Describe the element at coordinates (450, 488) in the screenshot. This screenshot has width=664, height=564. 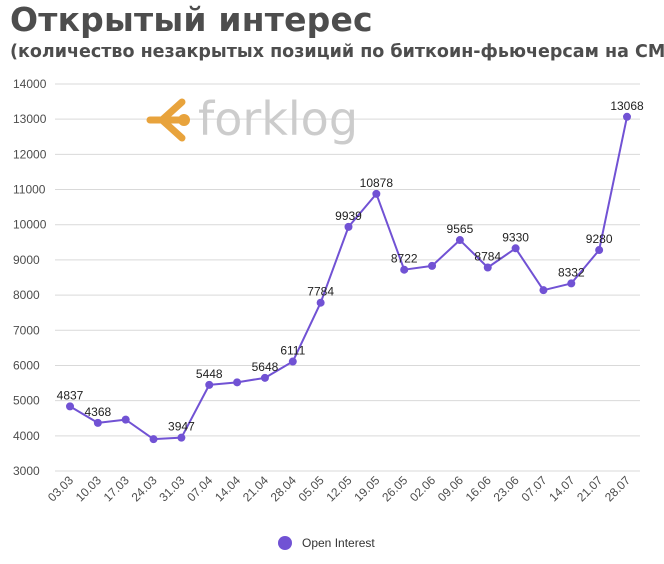
I see `x-tick-label: 09.06` at that location.